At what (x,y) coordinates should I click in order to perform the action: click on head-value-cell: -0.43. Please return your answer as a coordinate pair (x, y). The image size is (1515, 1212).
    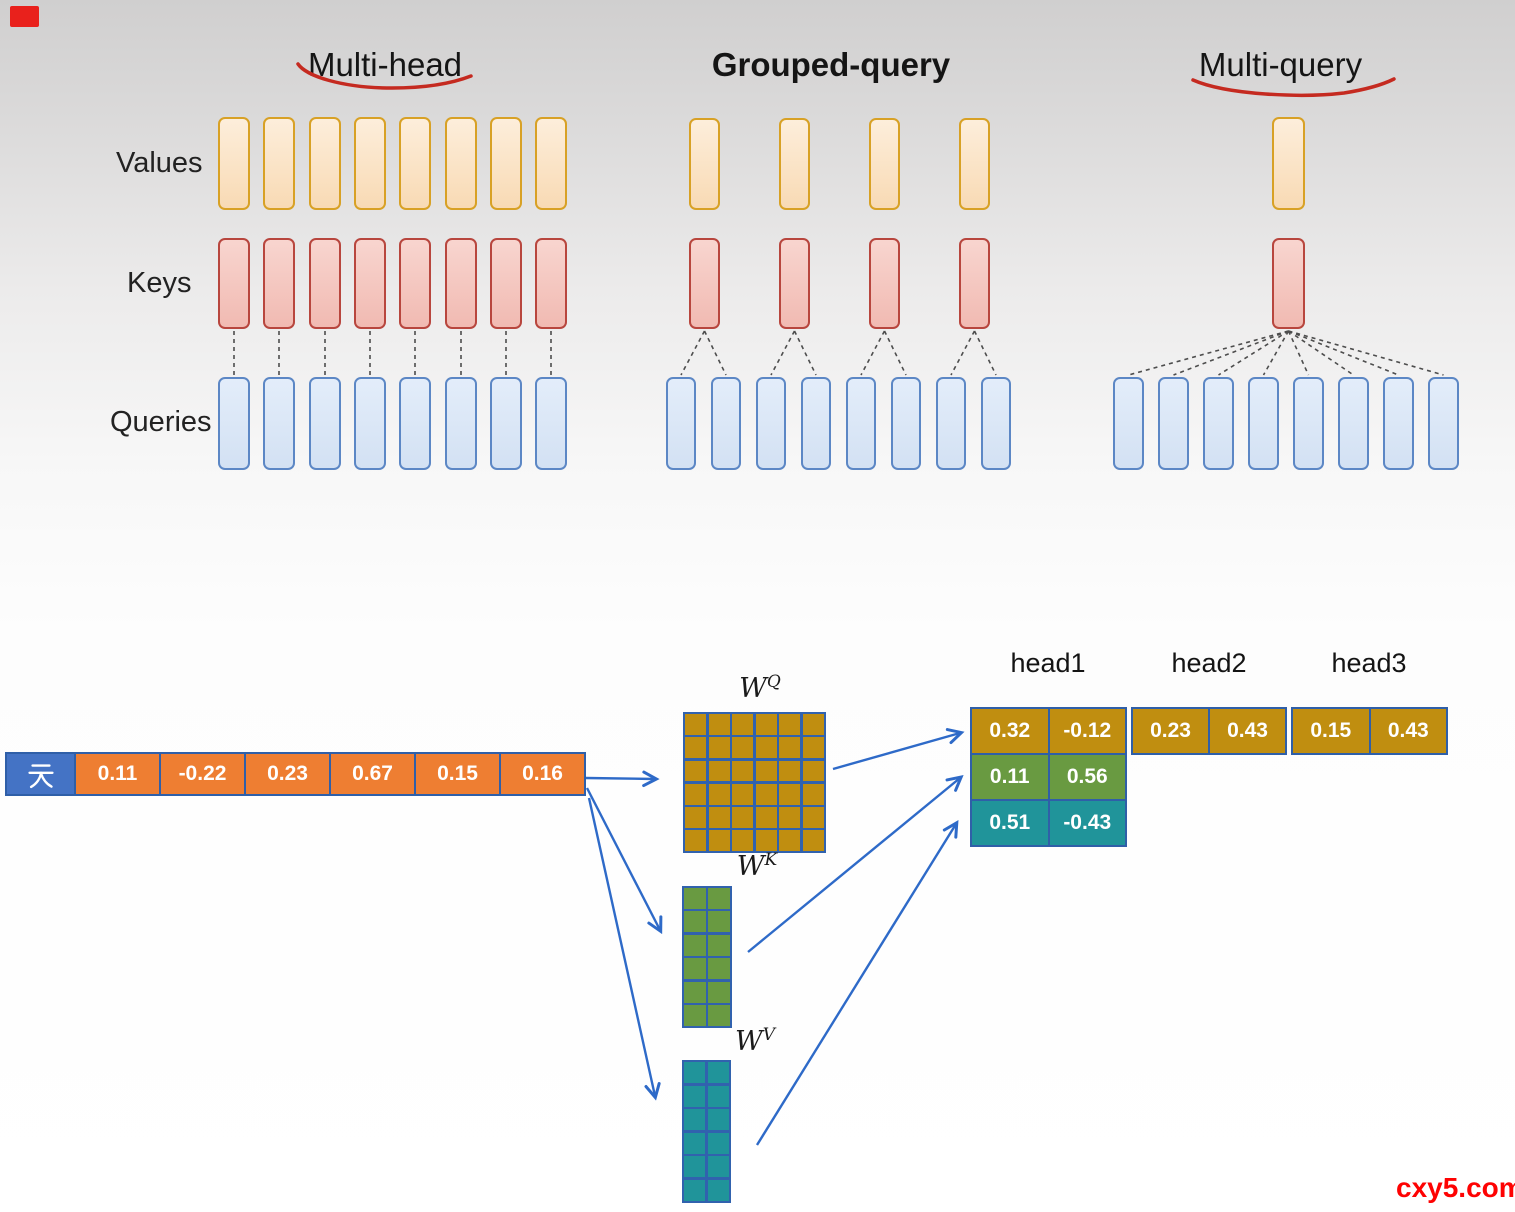
    Looking at the image, I should click on (1087, 823).